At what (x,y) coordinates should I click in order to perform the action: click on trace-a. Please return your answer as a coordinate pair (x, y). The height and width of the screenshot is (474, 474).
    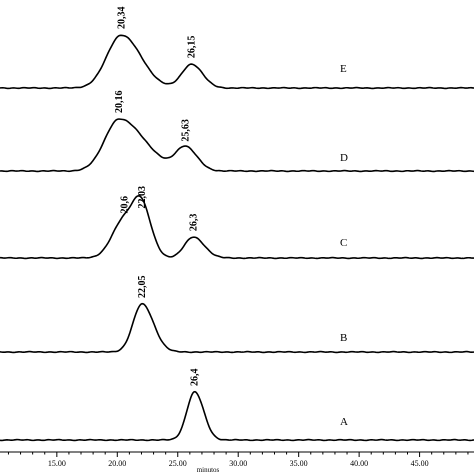
    Looking at the image, I should click on (237, 416).